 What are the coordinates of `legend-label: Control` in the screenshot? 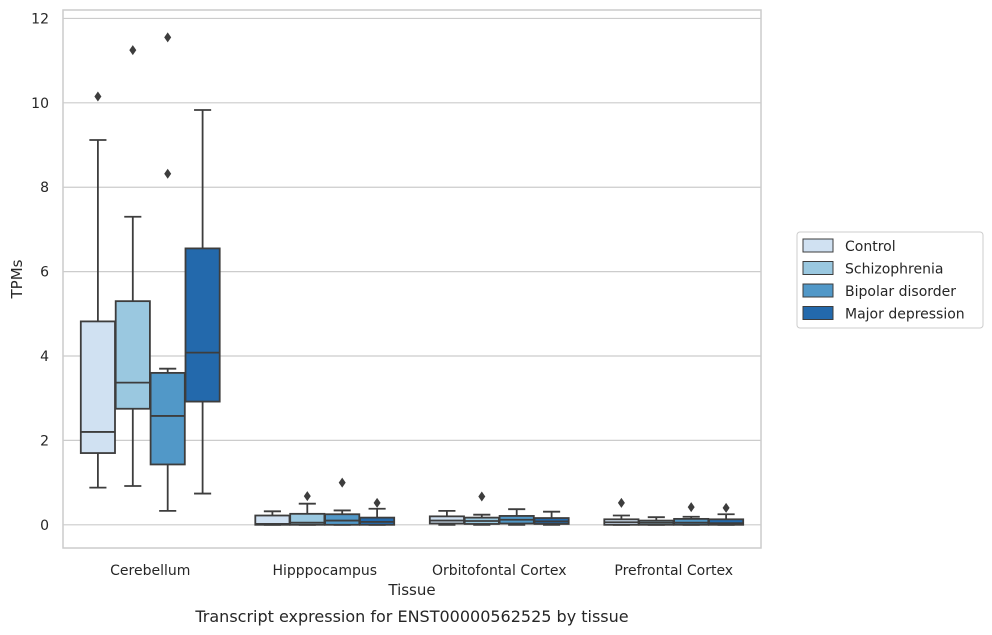 It's located at (870, 247).